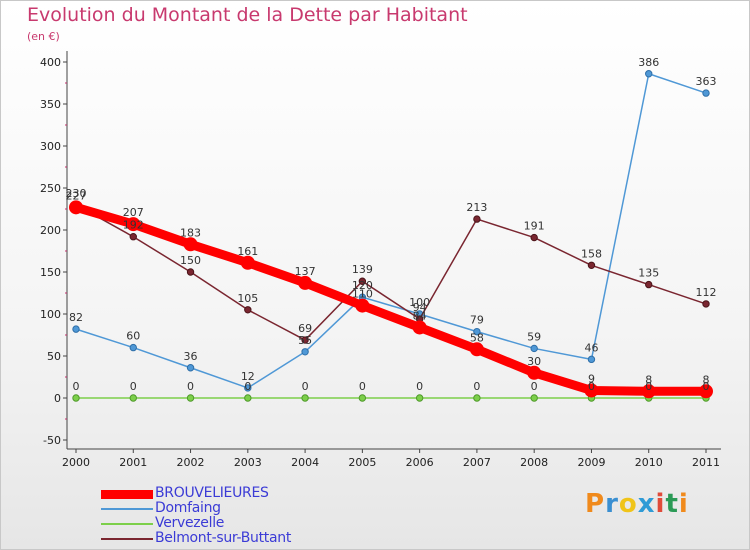  What do you see at coordinates (223, 538) in the screenshot?
I see `legend-label: Belmont-sur-Buttant` at bounding box center [223, 538].